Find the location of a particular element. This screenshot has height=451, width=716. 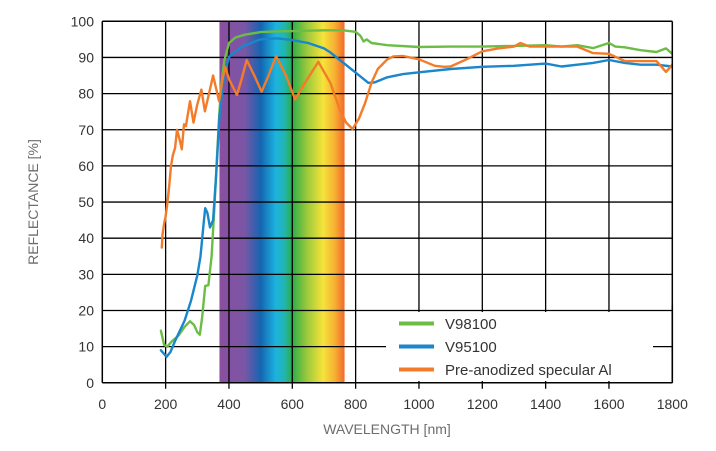

legend-item: Pre-anodized specular Al is located at coordinates (505, 370).